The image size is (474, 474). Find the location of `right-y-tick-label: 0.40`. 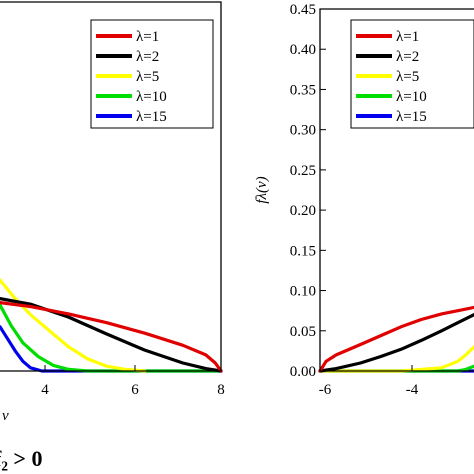

right-y-tick-label: 0.40 is located at coordinates (303, 50).